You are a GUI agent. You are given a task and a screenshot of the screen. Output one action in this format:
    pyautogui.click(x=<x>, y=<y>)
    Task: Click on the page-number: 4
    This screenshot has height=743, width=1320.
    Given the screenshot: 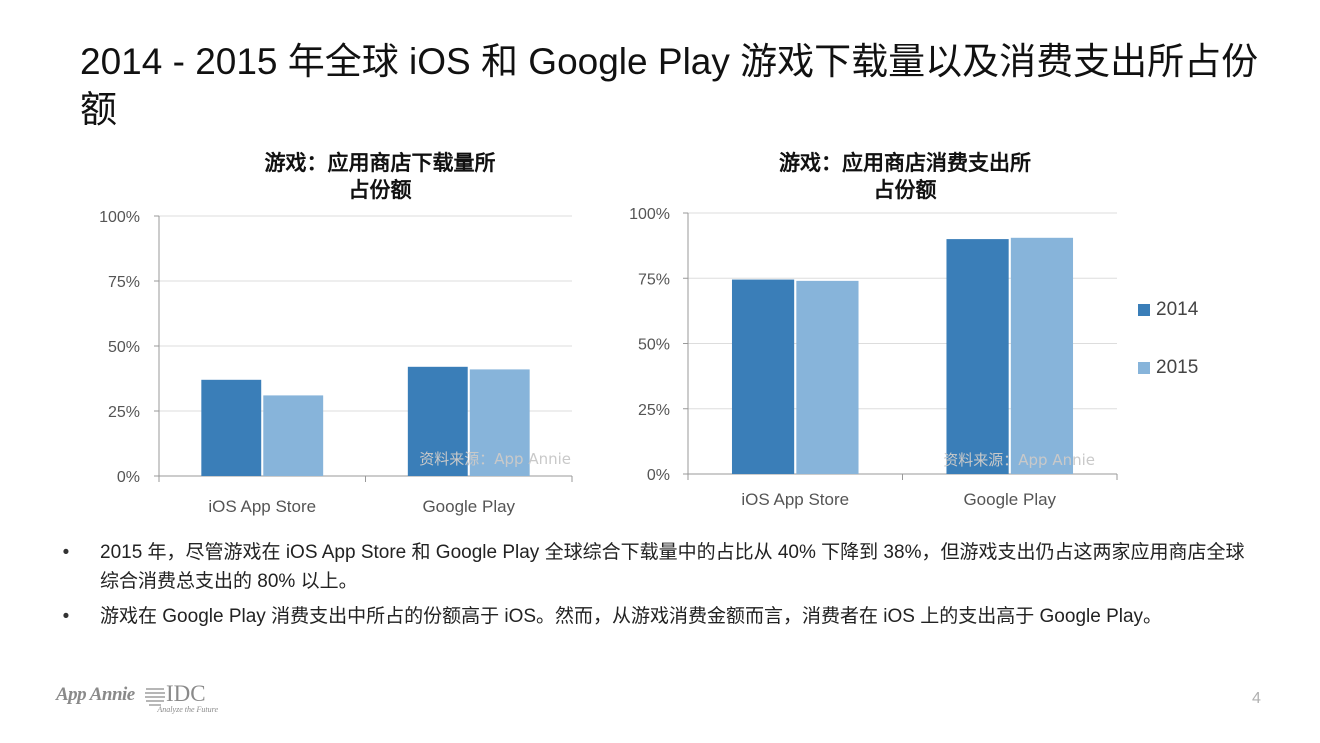 What is the action you would take?
    pyautogui.click(x=1256, y=698)
    